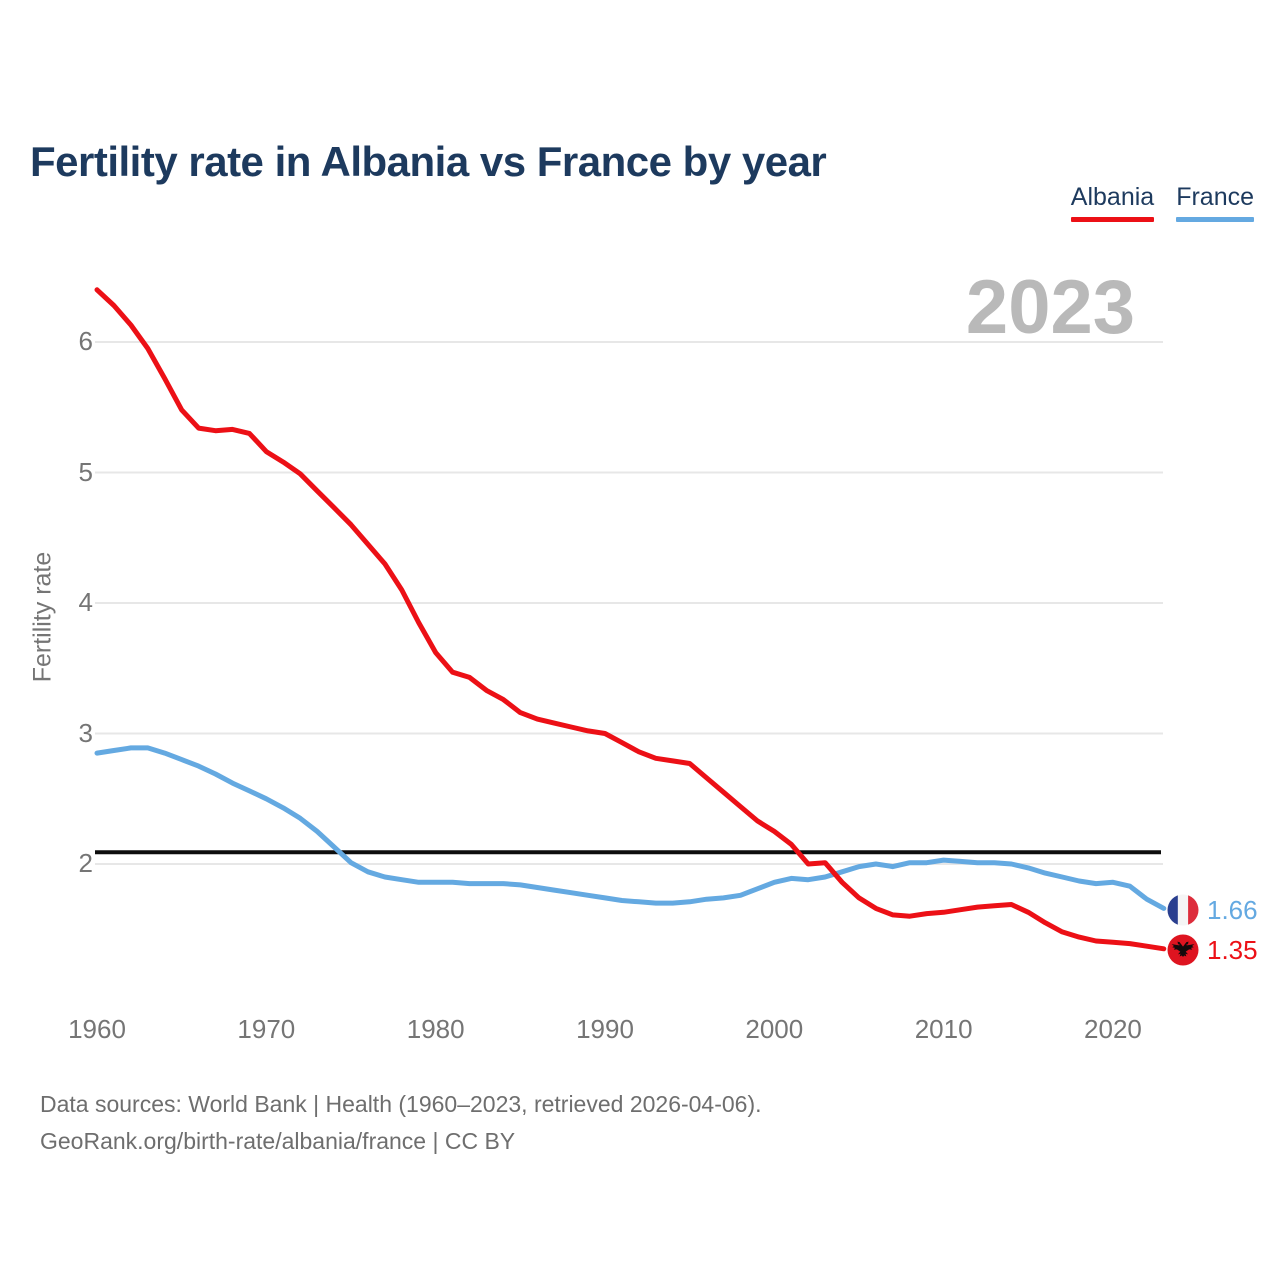 This screenshot has height=1280, width=1280. What do you see at coordinates (266, 1029) in the screenshot?
I see `x-tick-1970: 1970` at bounding box center [266, 1029].